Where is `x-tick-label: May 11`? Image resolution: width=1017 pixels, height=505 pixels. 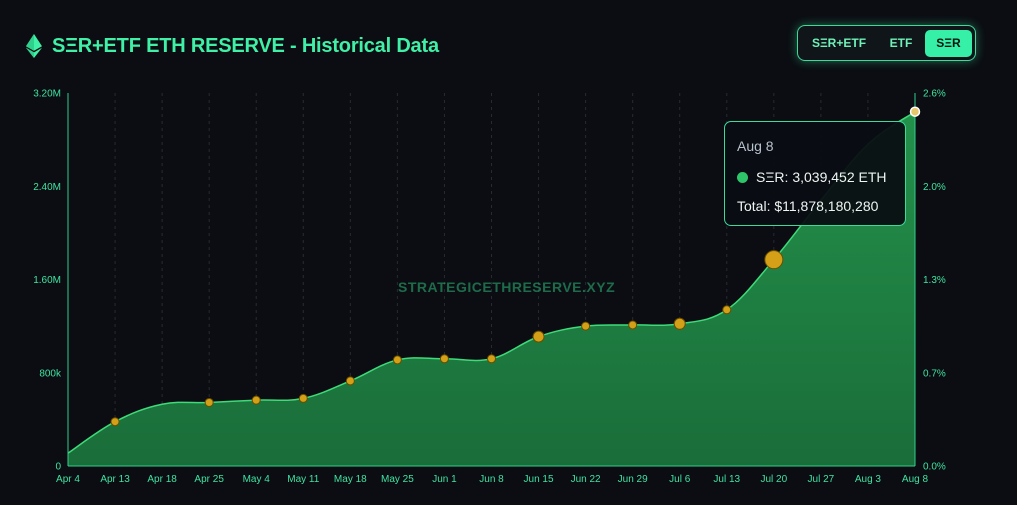
x-tick-label: May 11 is located at coordinates (303, 479).